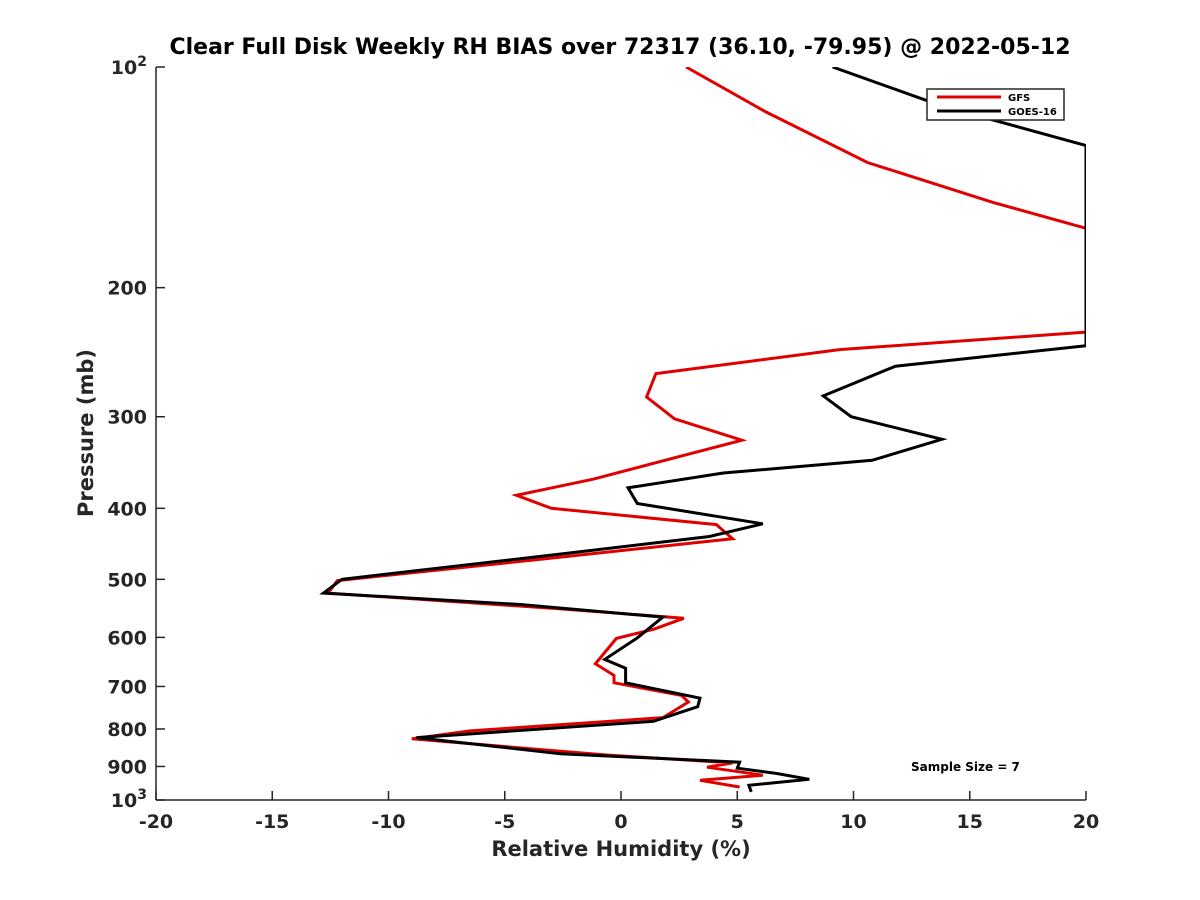 This screenshot has height=900, width=1200. Describe the element at coordinates (127, 289) in the screenshot. I see `y-tick-label: 200` at that location.